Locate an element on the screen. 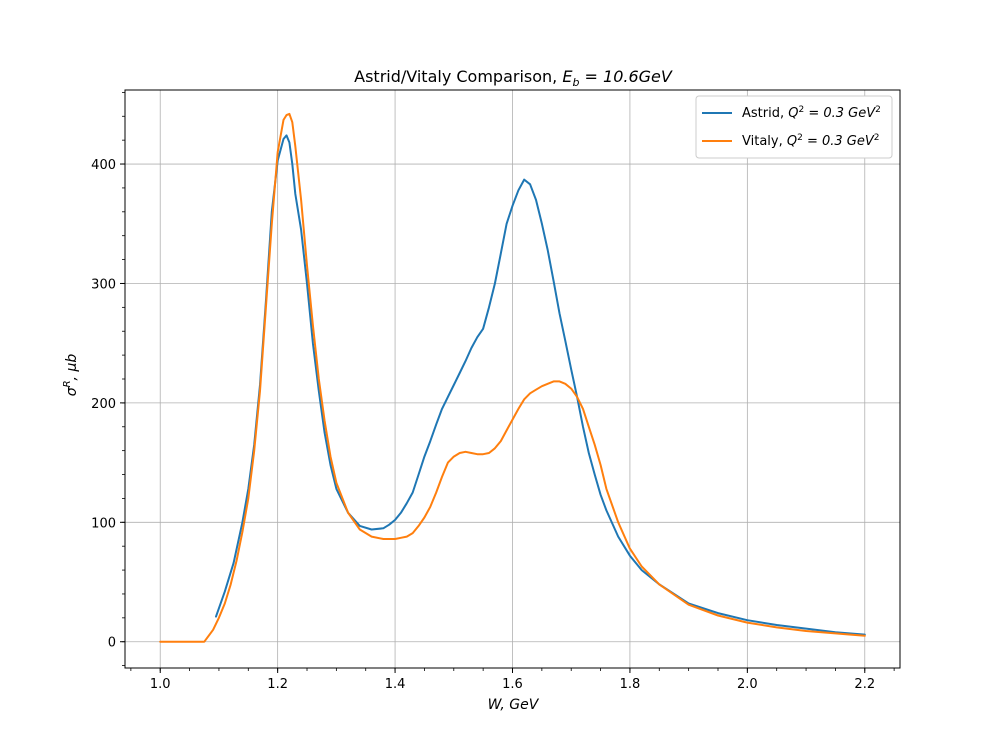 This screenshot has height=750, width=1000. title-math-rest: = 10.6GeV is located at coordinates (625, 76).